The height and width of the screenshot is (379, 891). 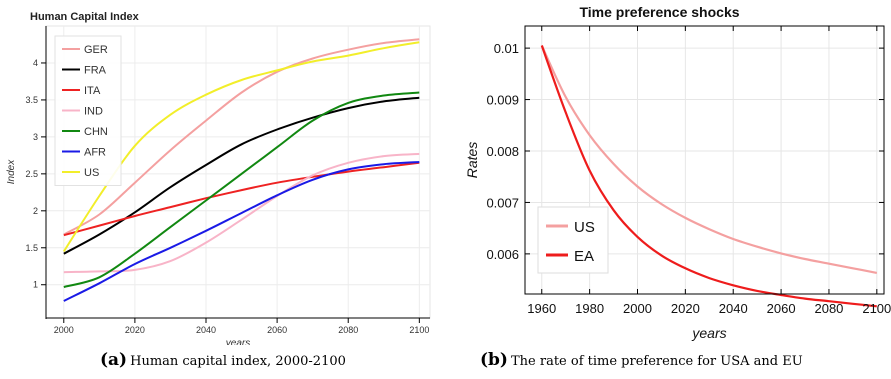 I want to click on caption-a: (a) Human capital index, 2000-2100, so click(x=223, y=360).